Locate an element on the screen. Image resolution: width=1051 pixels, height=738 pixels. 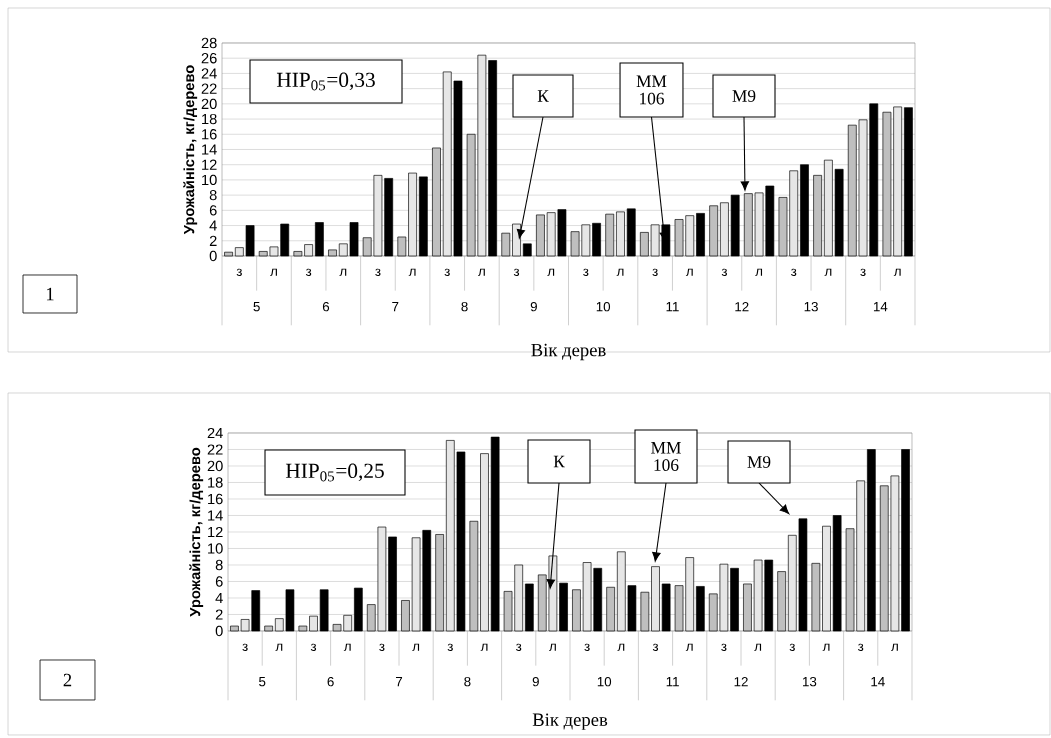
text: 7 is located at coordinates (395, 307).